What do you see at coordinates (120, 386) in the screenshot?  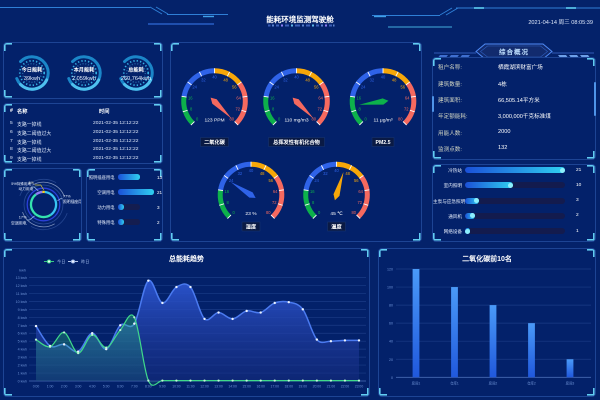 I see `svg-text: 6:00` at bounding box center [120, 386].